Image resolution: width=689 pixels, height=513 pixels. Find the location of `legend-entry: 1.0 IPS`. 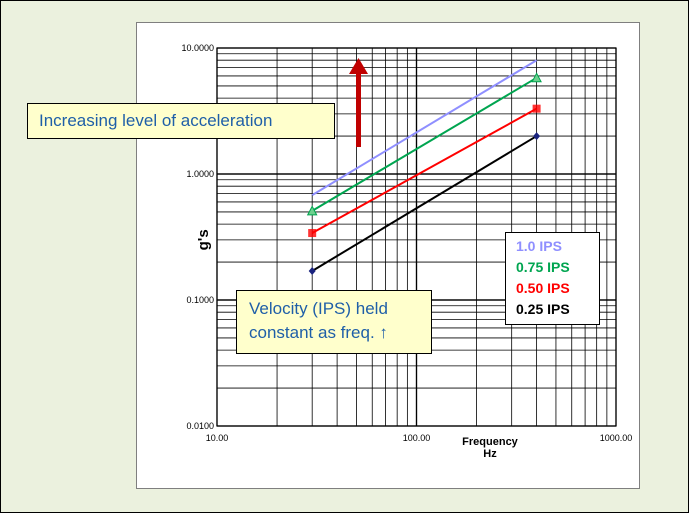

legend-entry: 1.0 IPS is located at coordinates (539, 246).